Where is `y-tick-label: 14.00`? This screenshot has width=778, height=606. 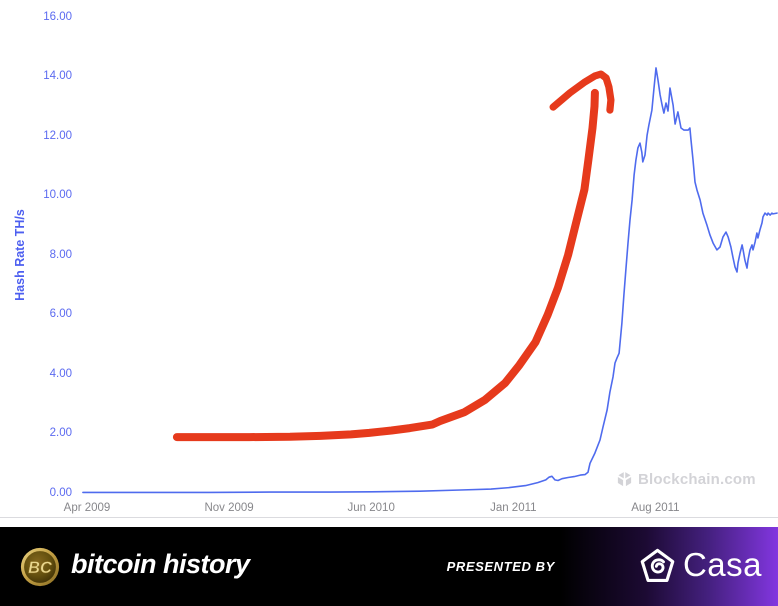 y-tick-label: 14.00 is located at coordinates (57, 76).